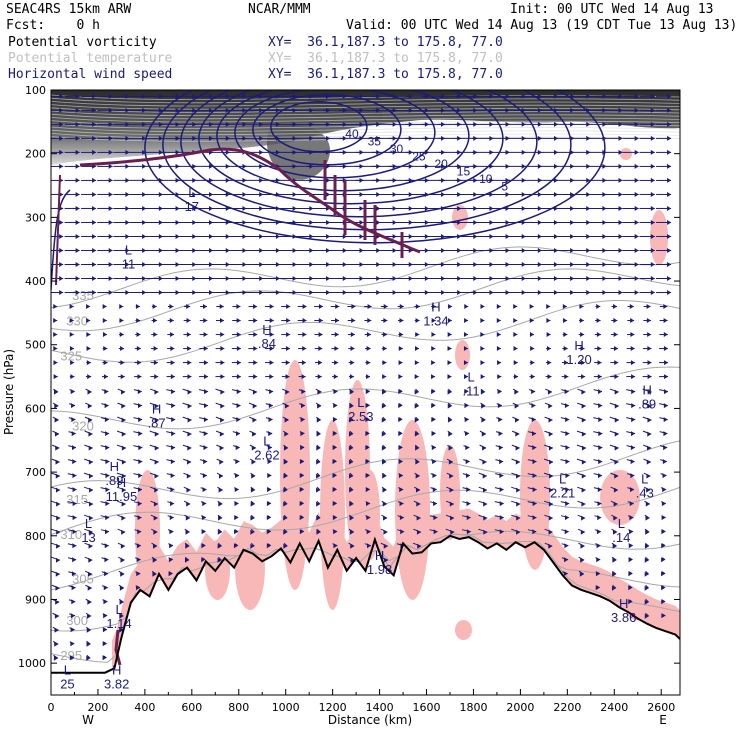 This screenshot has height=740, width=740. What do you see at coordinates (118, 647) in the screenshot?
I see `pv-contour-surface` at bounding box center [118, 647].